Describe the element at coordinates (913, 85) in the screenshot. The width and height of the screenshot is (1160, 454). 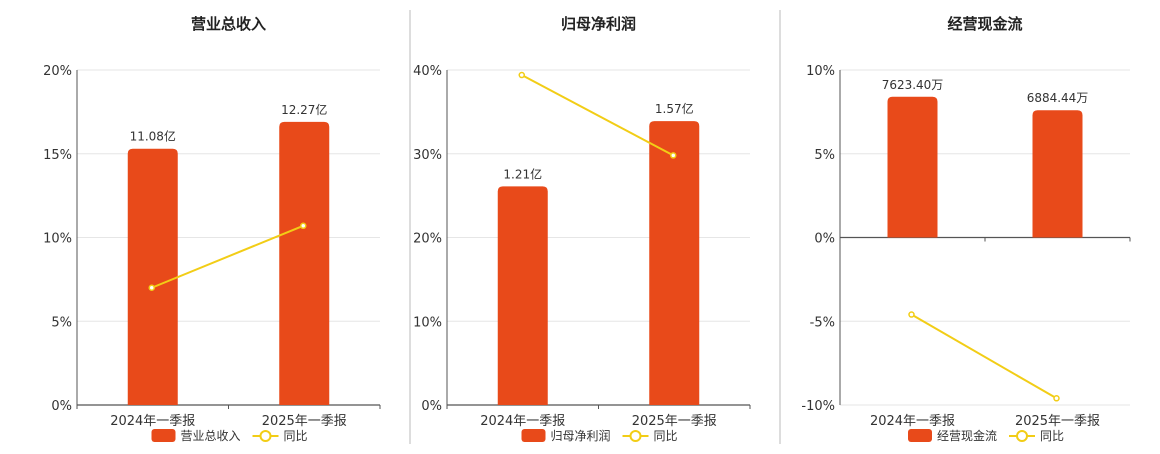
I see `bar-data-label: 7623.40万` at that location.